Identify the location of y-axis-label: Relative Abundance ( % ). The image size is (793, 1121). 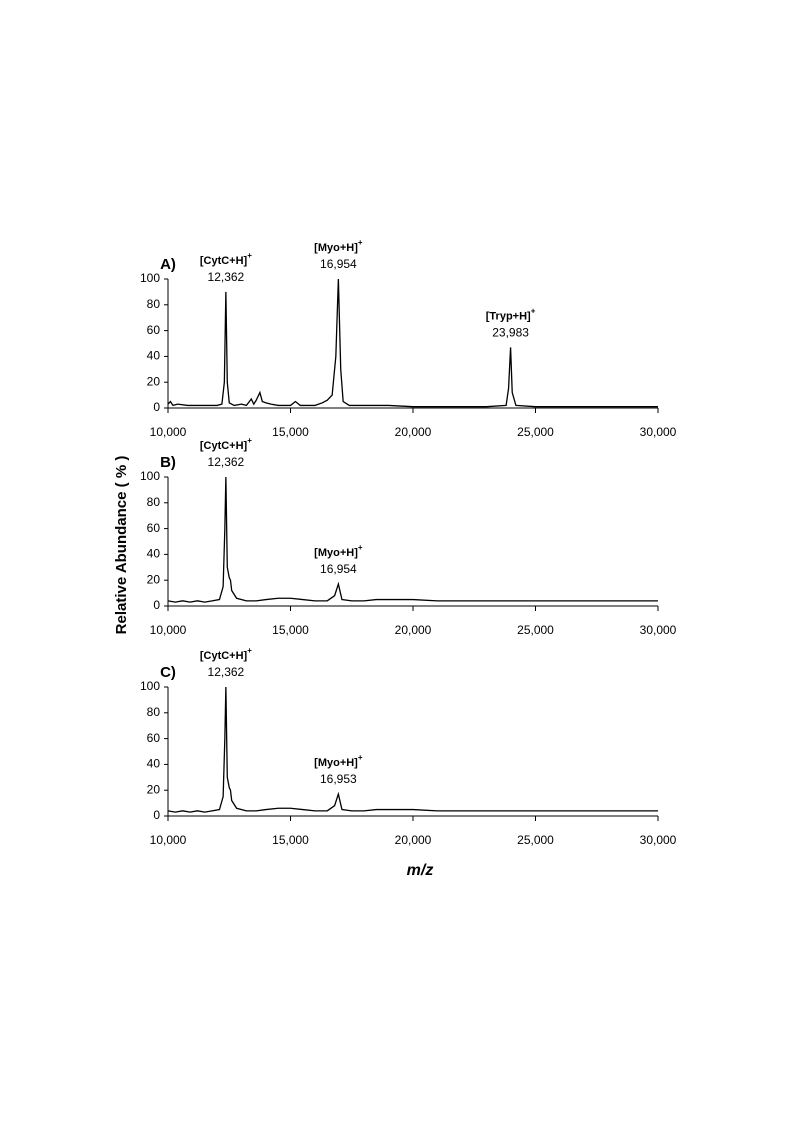
(121, 545).